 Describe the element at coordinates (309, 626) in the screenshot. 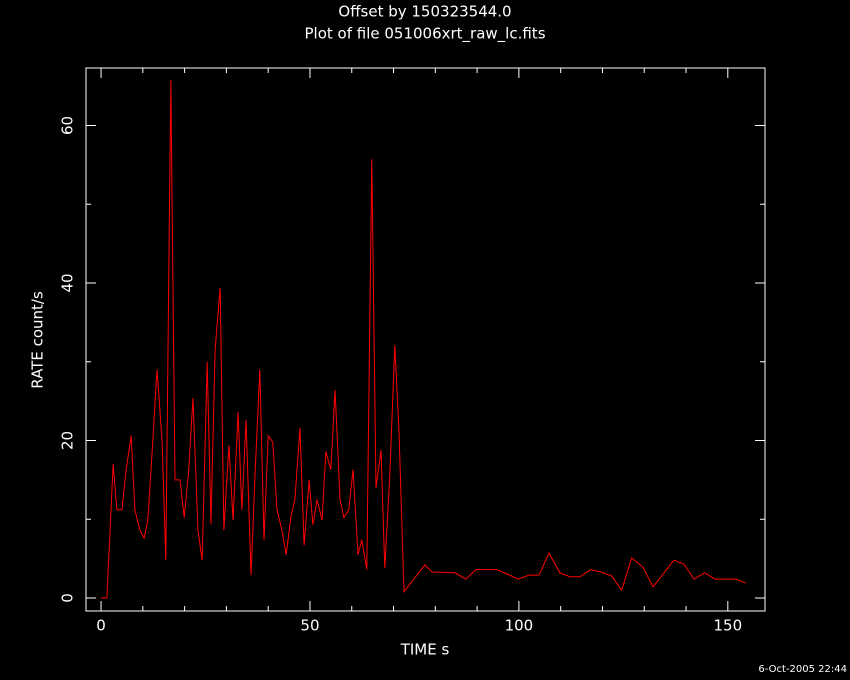

I see `x-tick-label: 50` at that location.